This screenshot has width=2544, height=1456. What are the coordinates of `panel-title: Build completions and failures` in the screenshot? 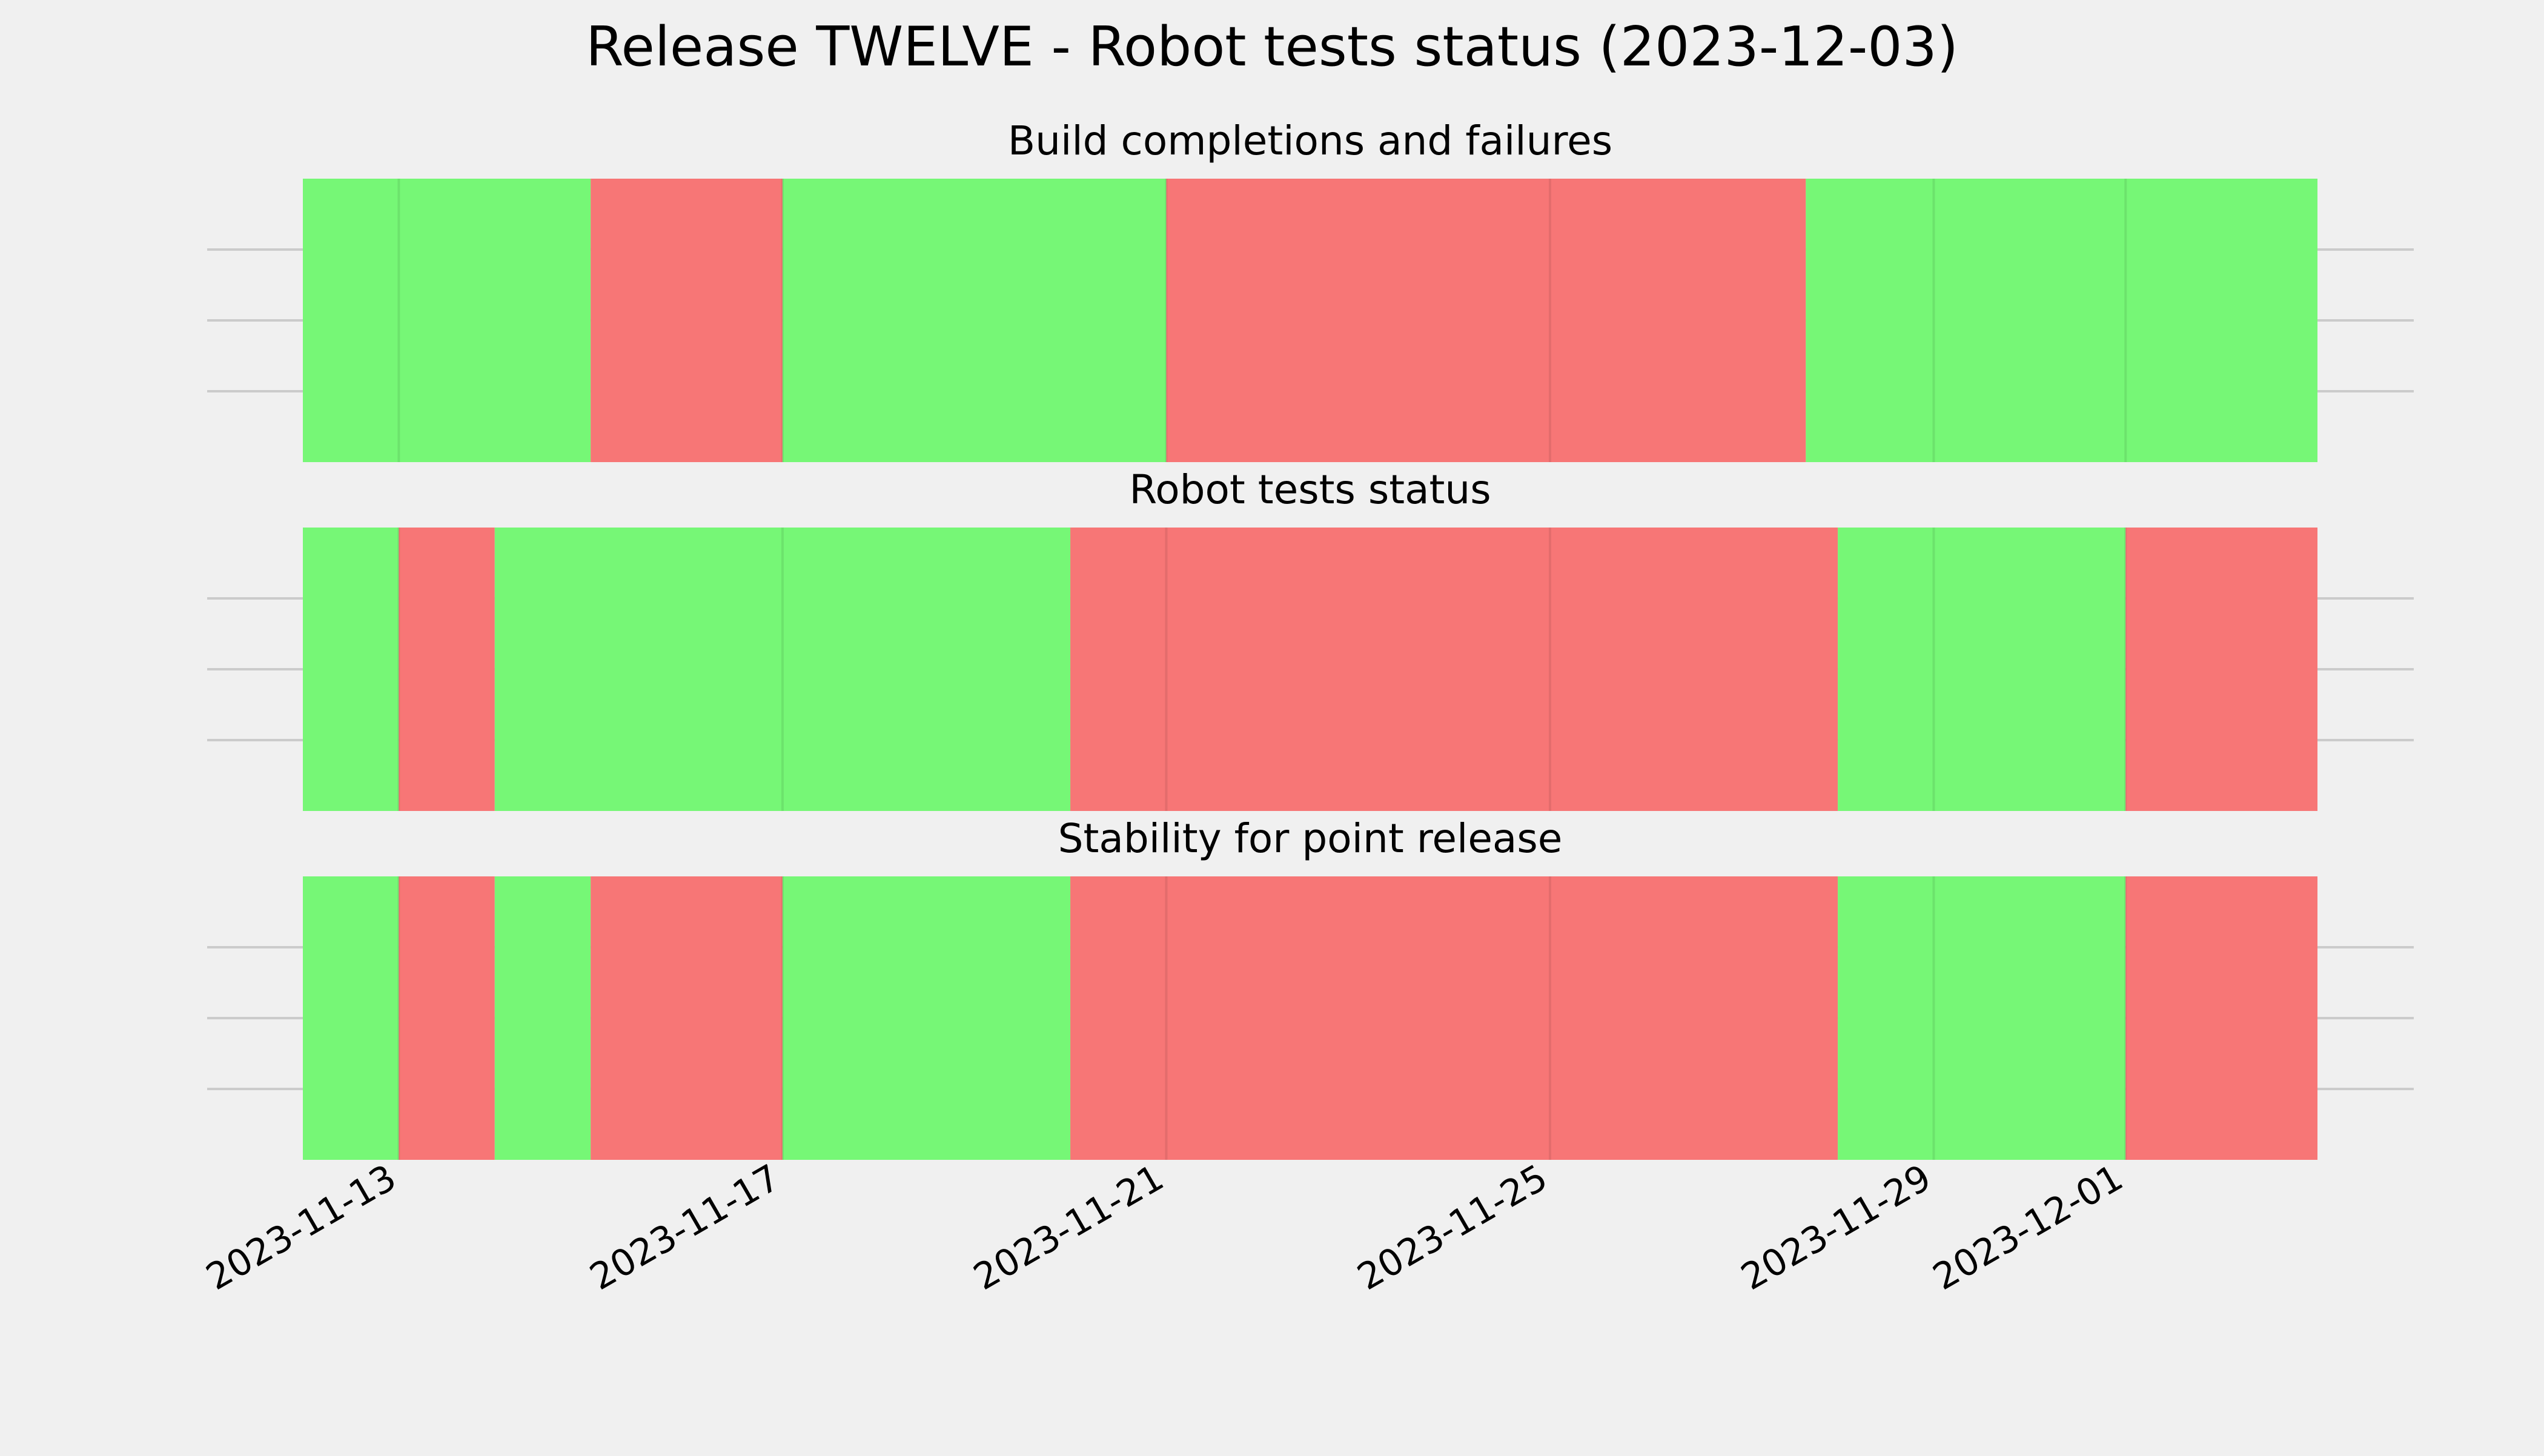 It's located at (1310, 140).